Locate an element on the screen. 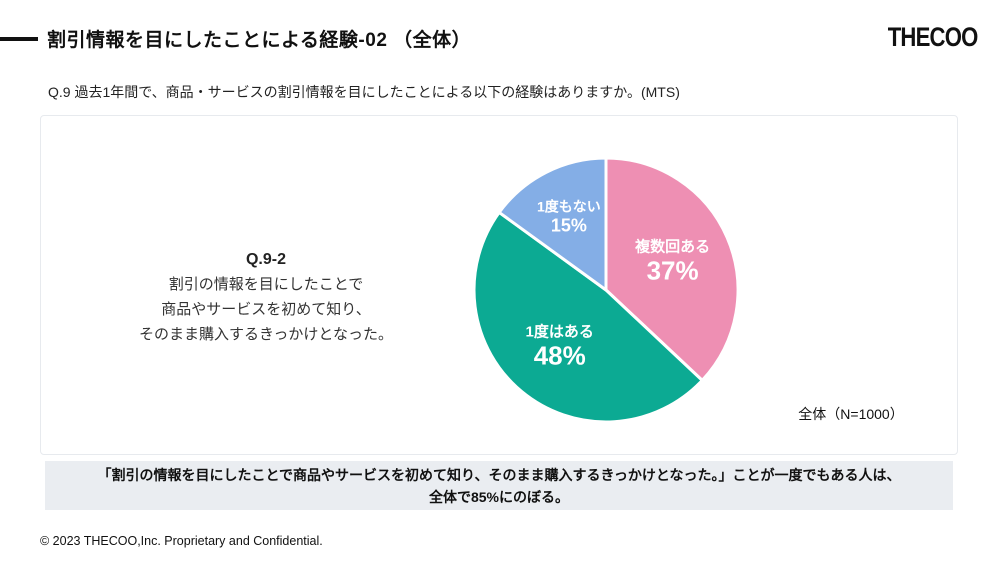 This screenshot has height=563, width=1000. prompt-line: 商品やサービスを初めて知り、 is located at coordinates (266, 309).